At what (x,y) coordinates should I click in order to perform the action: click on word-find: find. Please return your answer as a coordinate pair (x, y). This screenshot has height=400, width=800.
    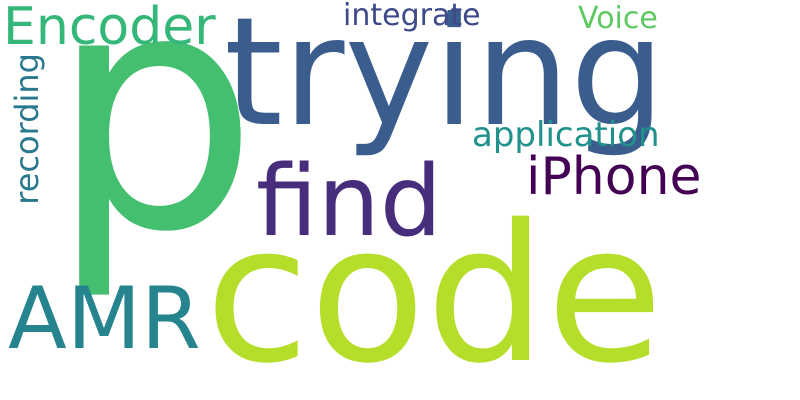
    Looking at the image, I should click on (349, 202).